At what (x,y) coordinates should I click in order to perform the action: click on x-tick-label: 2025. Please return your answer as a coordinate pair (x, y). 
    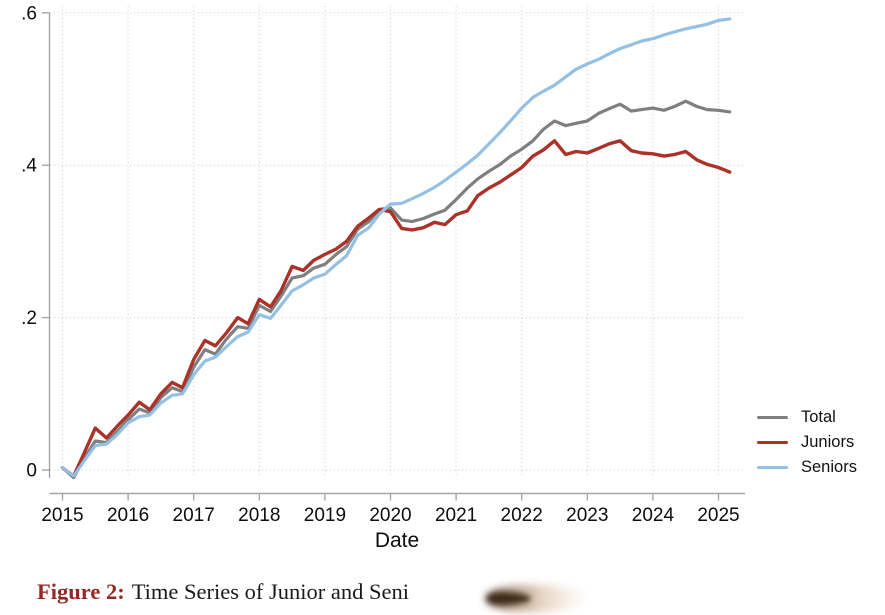
    Looking at the image, I should click on (718, 515).